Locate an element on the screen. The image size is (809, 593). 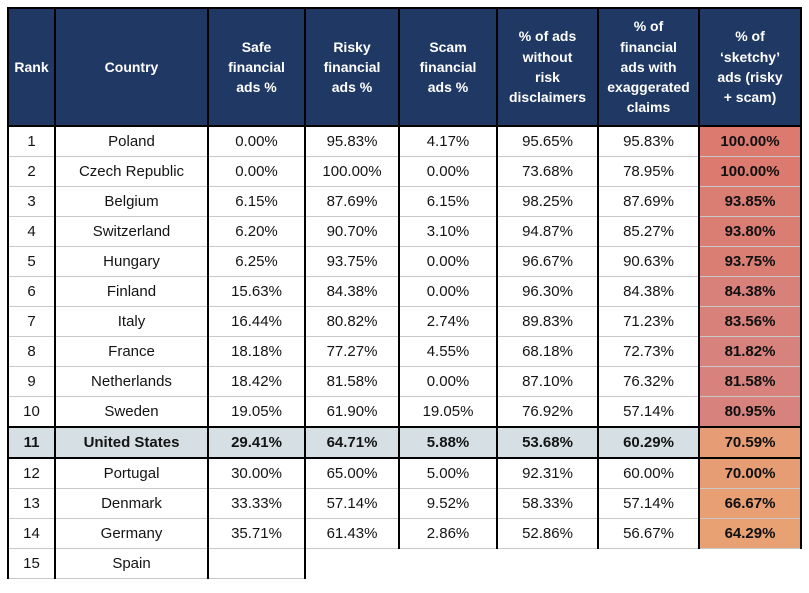
cell-rank: 9 is located at coordinates (31, 381).